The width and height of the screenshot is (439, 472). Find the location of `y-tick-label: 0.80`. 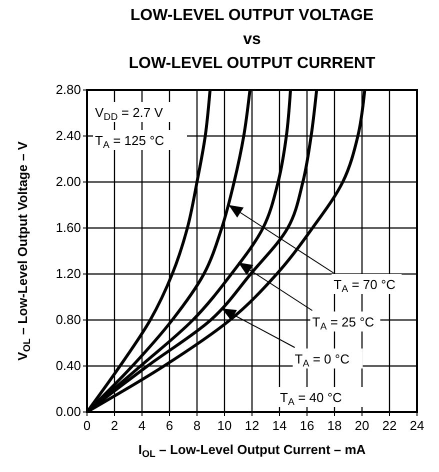

y-tick-label: 0.80 is located at coordinates (68, 319).